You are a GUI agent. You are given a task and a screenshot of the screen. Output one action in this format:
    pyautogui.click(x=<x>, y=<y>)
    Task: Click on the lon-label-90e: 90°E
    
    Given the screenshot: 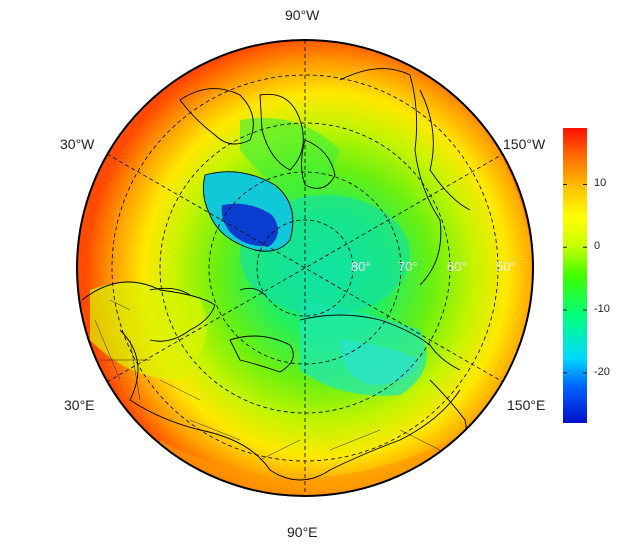 What is the action you would take?
    pyautogui.click(x=302, y=532)
    